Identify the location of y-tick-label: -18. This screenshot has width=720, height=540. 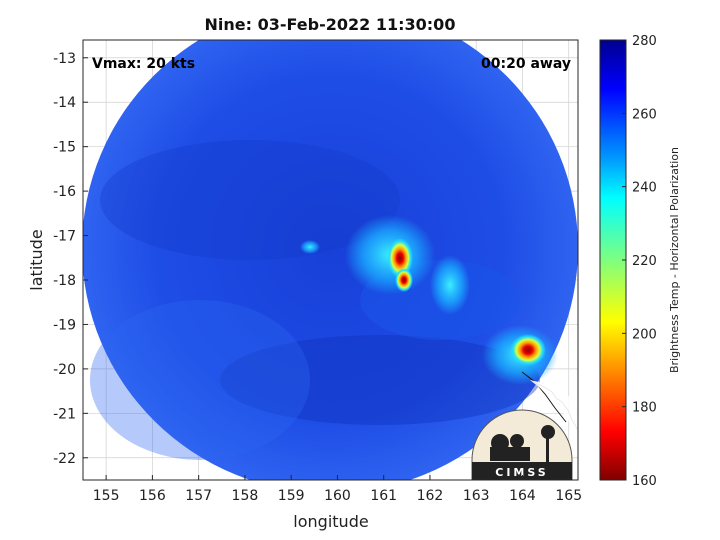
(64, 281).